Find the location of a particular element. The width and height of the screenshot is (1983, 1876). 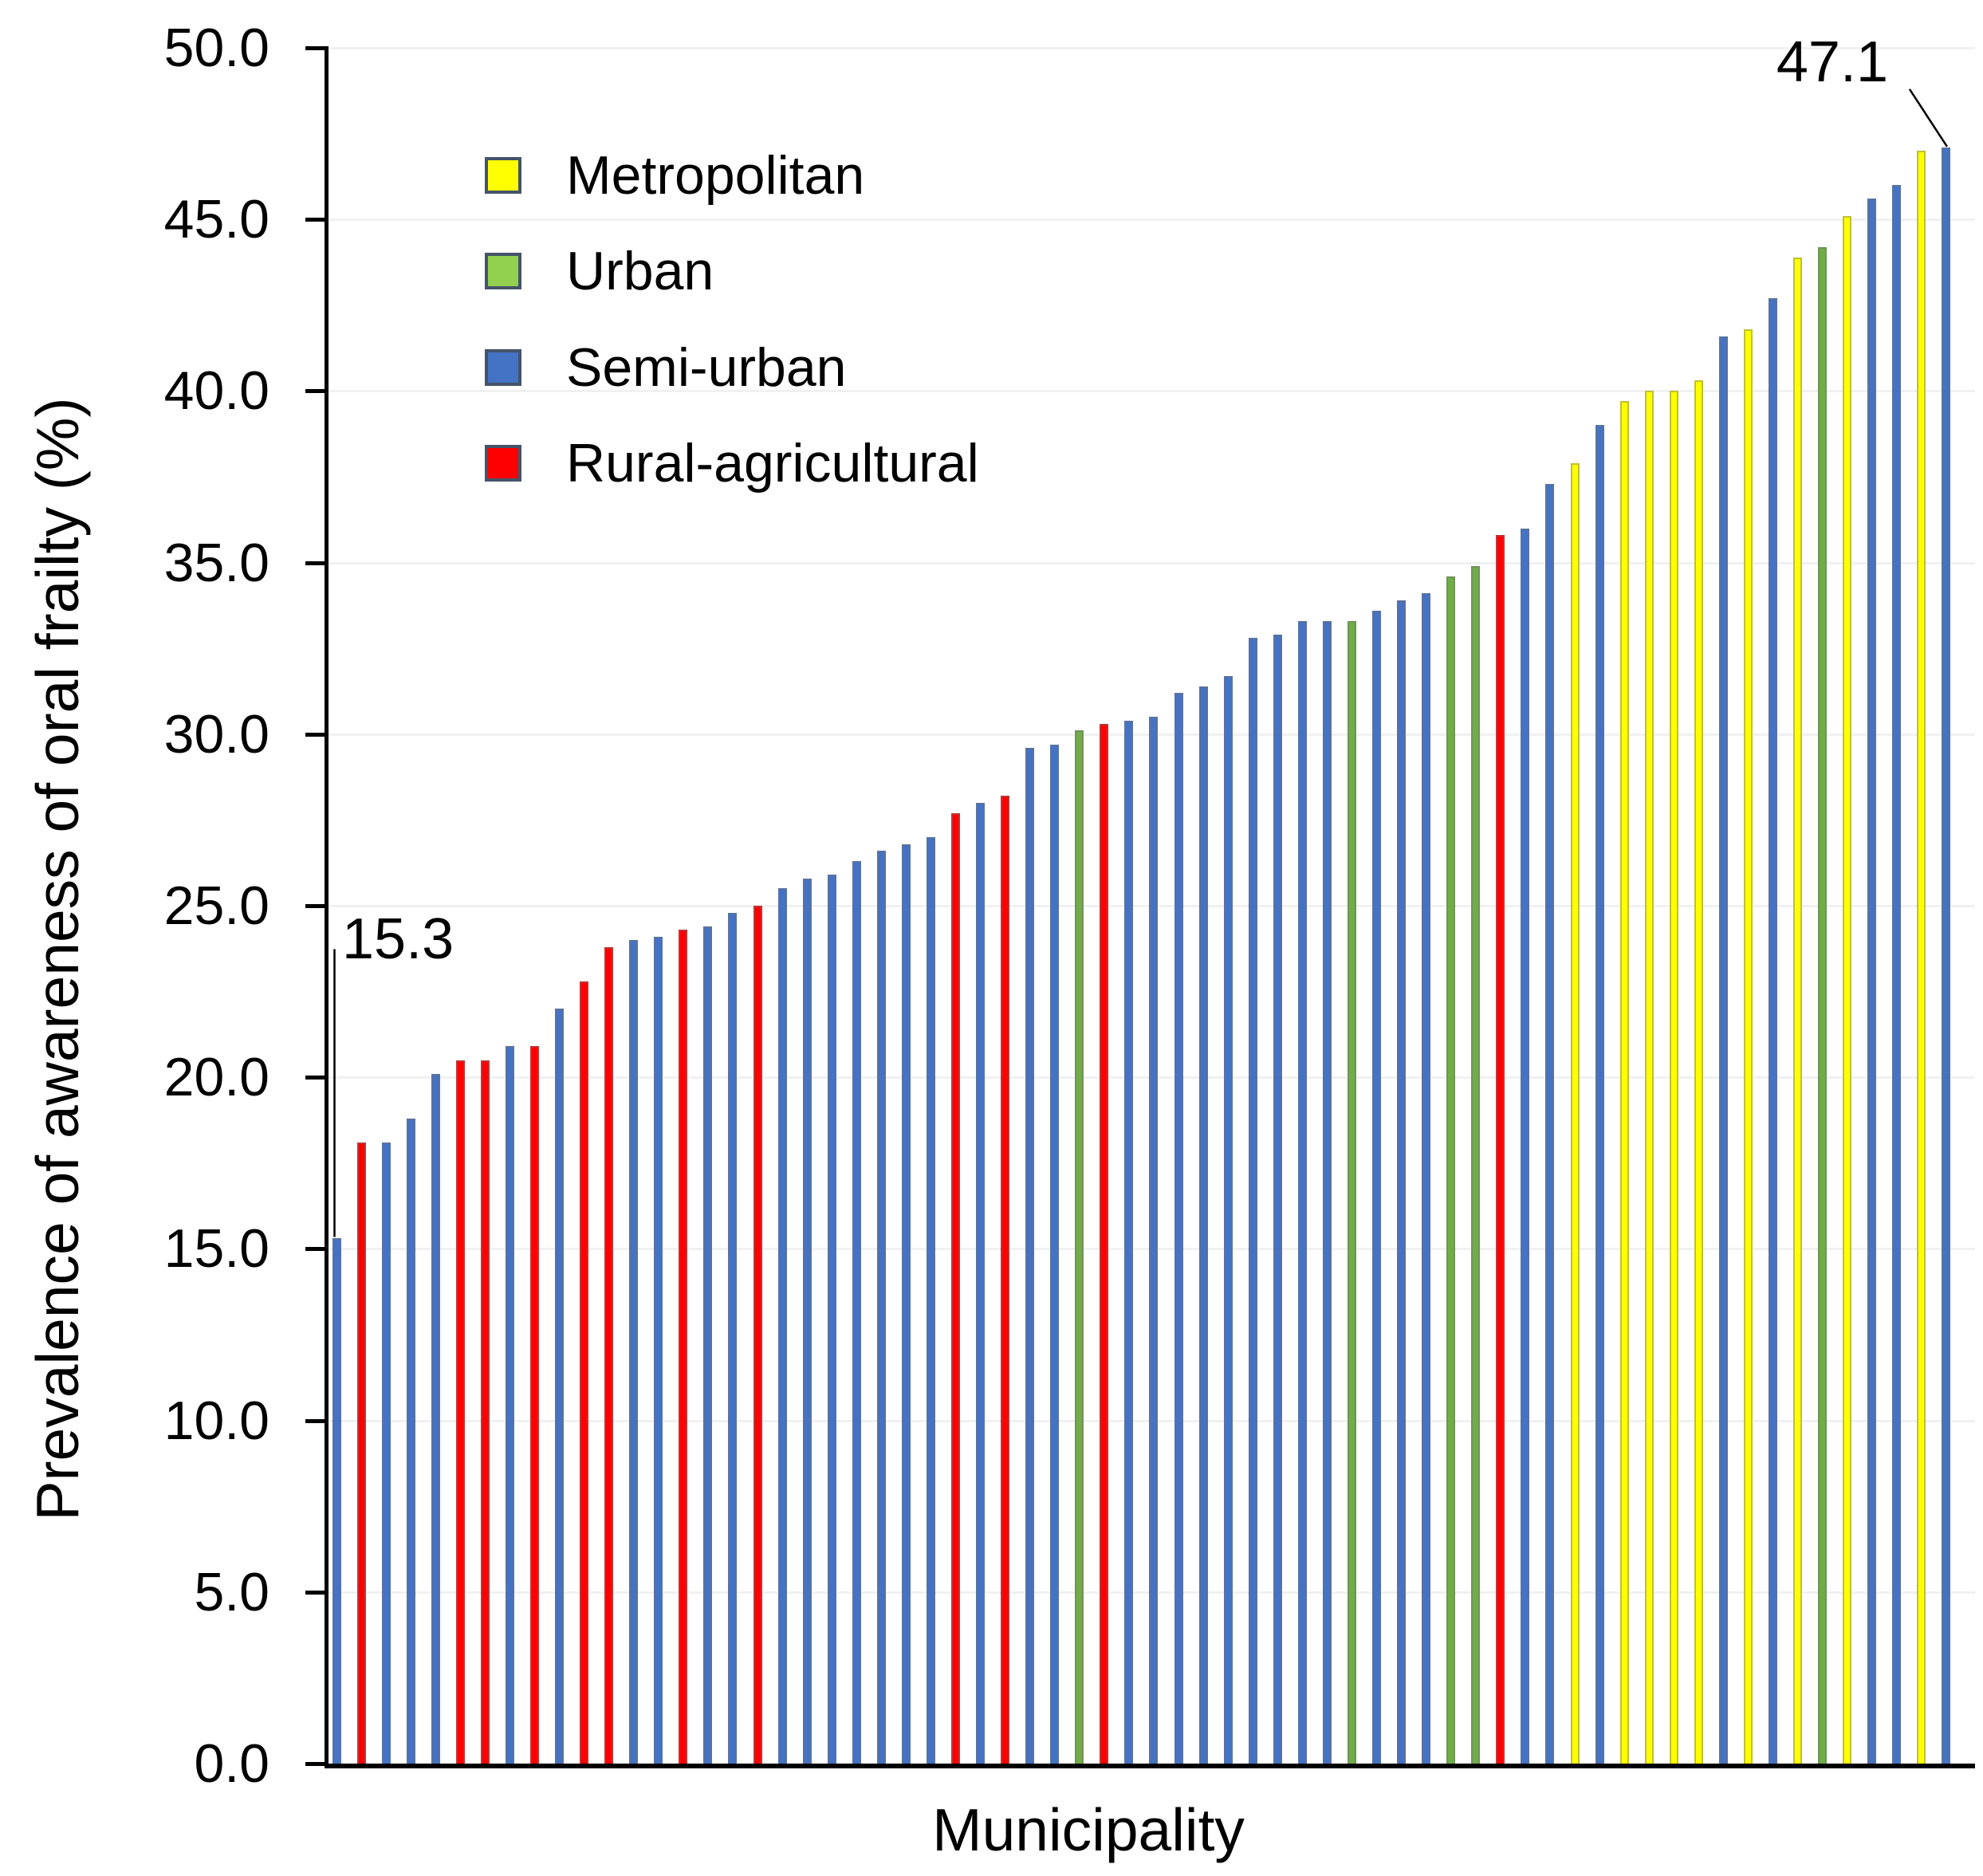

data-label-47.1: 47.1 is located at coordinates (1833, 62).